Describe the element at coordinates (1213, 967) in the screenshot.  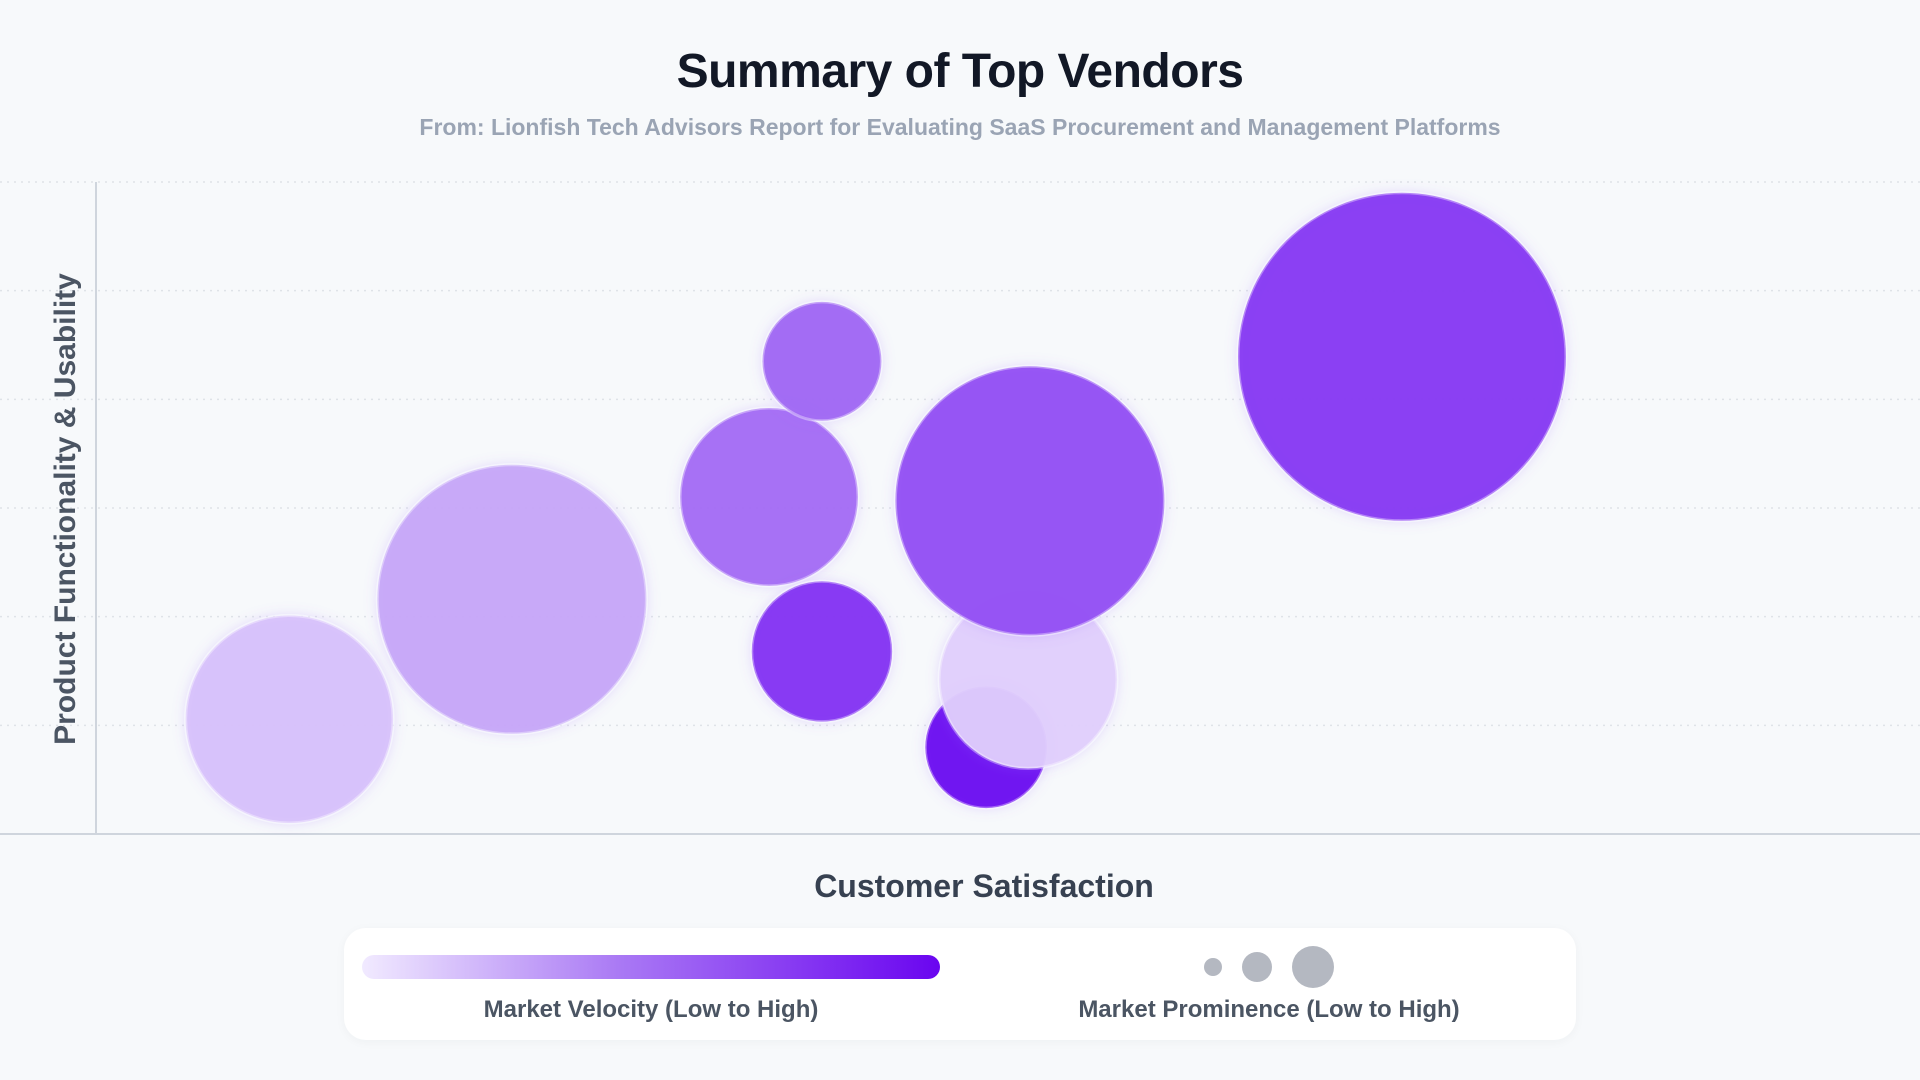
I see `size-dot-small` at that location.